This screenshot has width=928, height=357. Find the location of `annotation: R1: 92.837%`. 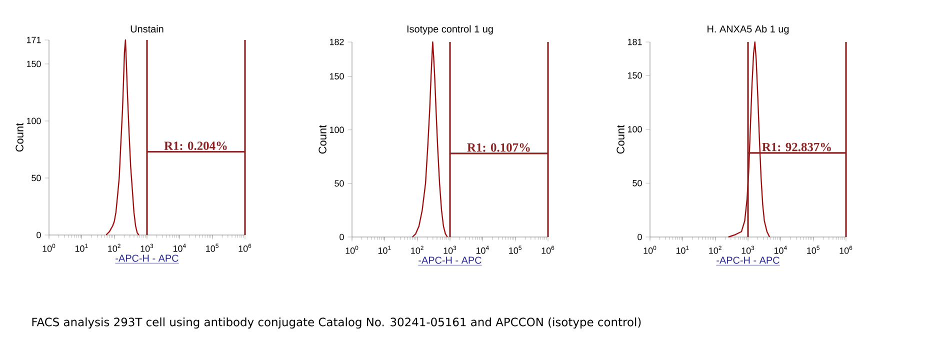

annotation: R1: 92.837% is located at coordinates (796, 147).